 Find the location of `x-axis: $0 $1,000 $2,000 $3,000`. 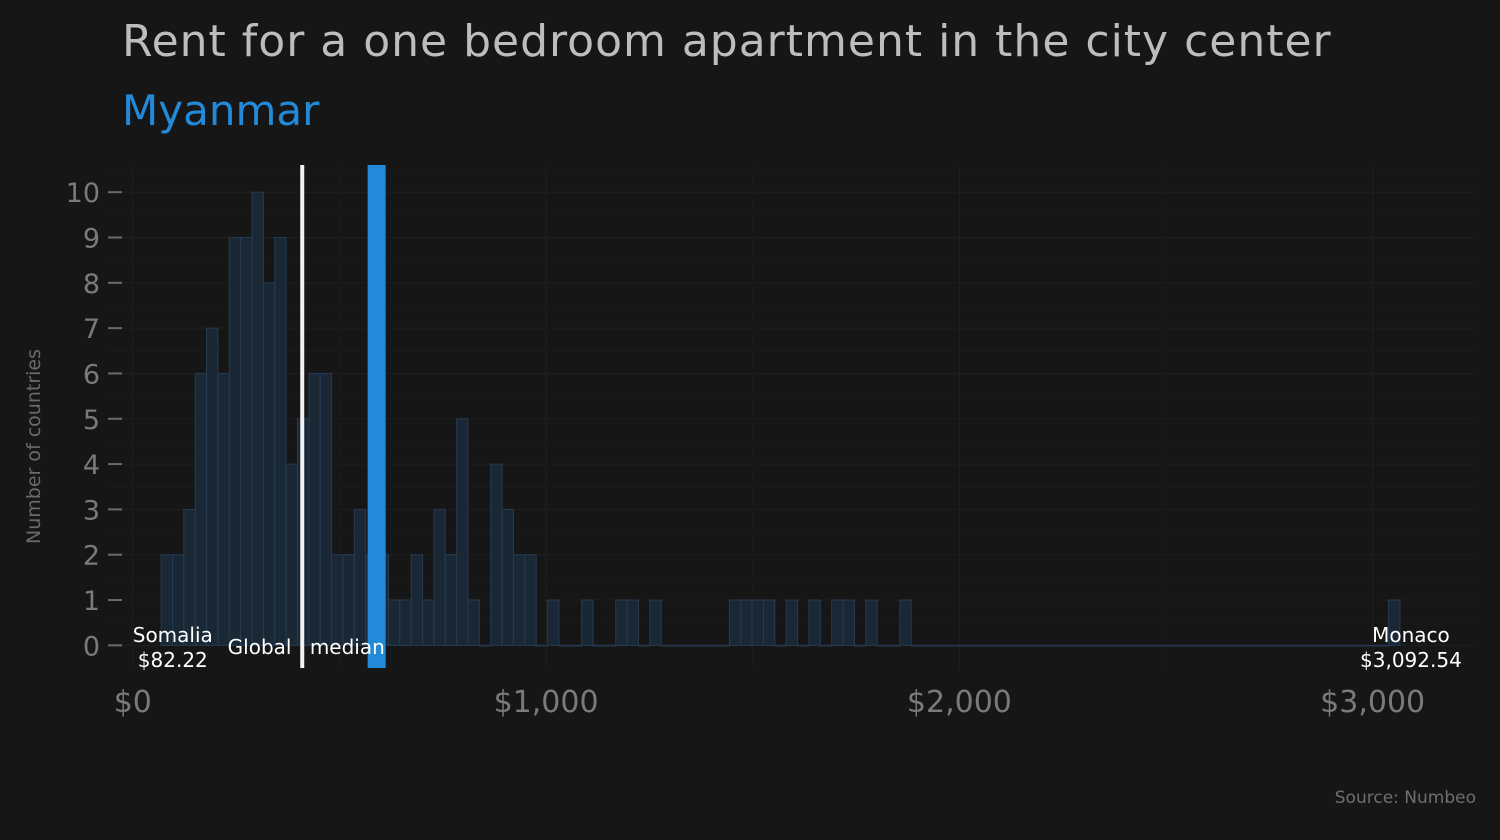

x-axis: $0 $1,000 $2,000 $3,000 is located at coordinates (769, 702).